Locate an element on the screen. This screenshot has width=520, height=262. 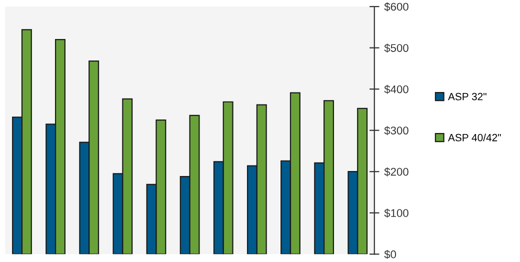
y-tick-label: $100 is located at coordinates (396, 213).